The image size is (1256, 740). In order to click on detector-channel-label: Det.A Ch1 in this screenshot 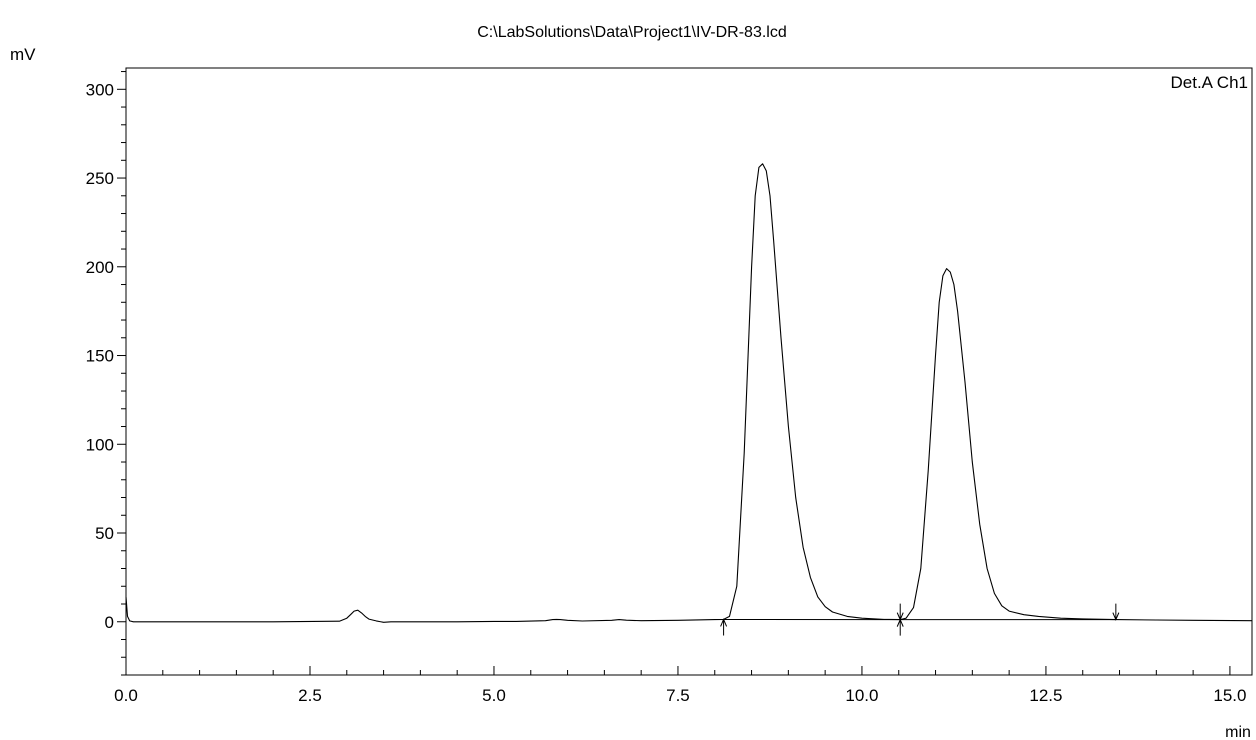, I will do `click(1210, 82)`.